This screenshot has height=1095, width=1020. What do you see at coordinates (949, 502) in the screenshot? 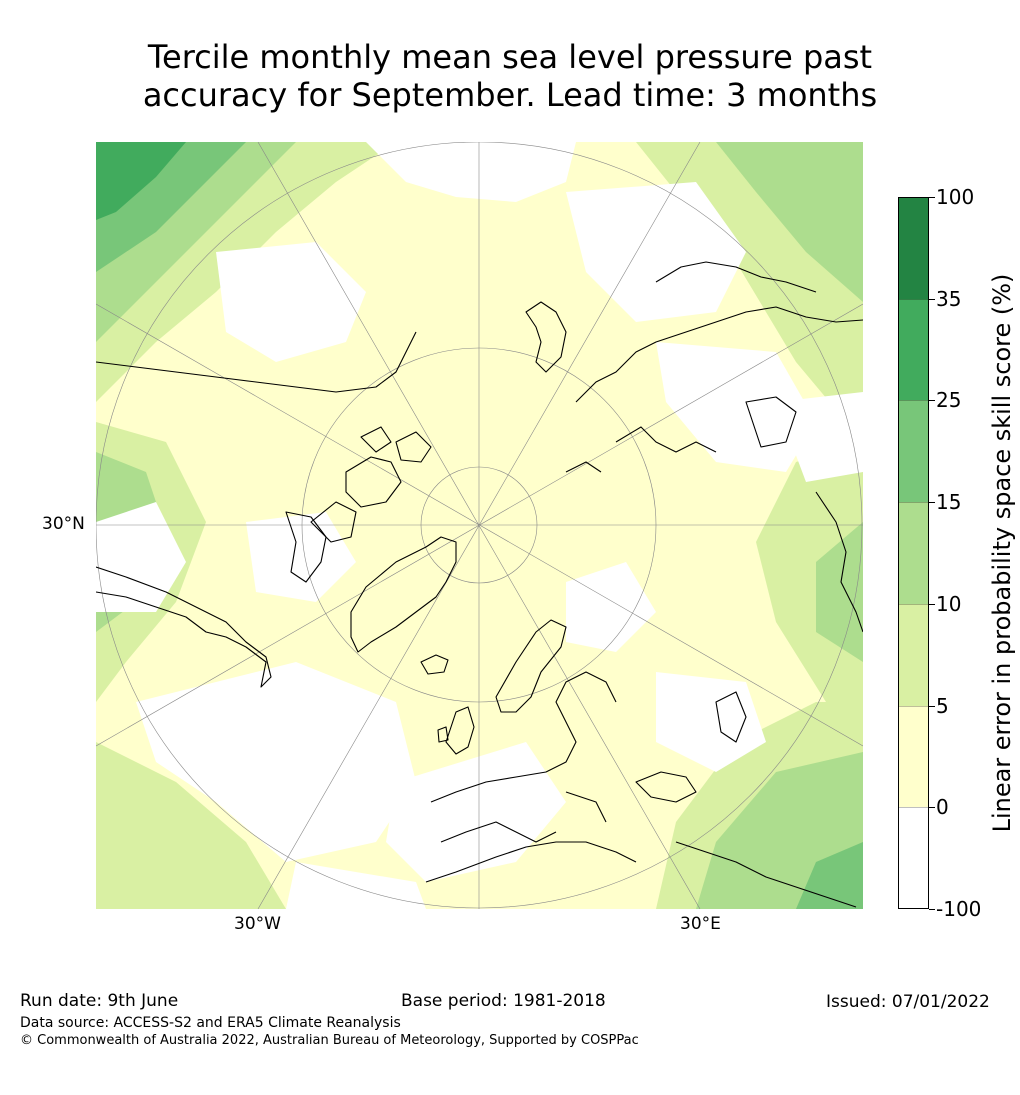
I see `colorbar-tick-label: 15` at bounding box center [949, 502].